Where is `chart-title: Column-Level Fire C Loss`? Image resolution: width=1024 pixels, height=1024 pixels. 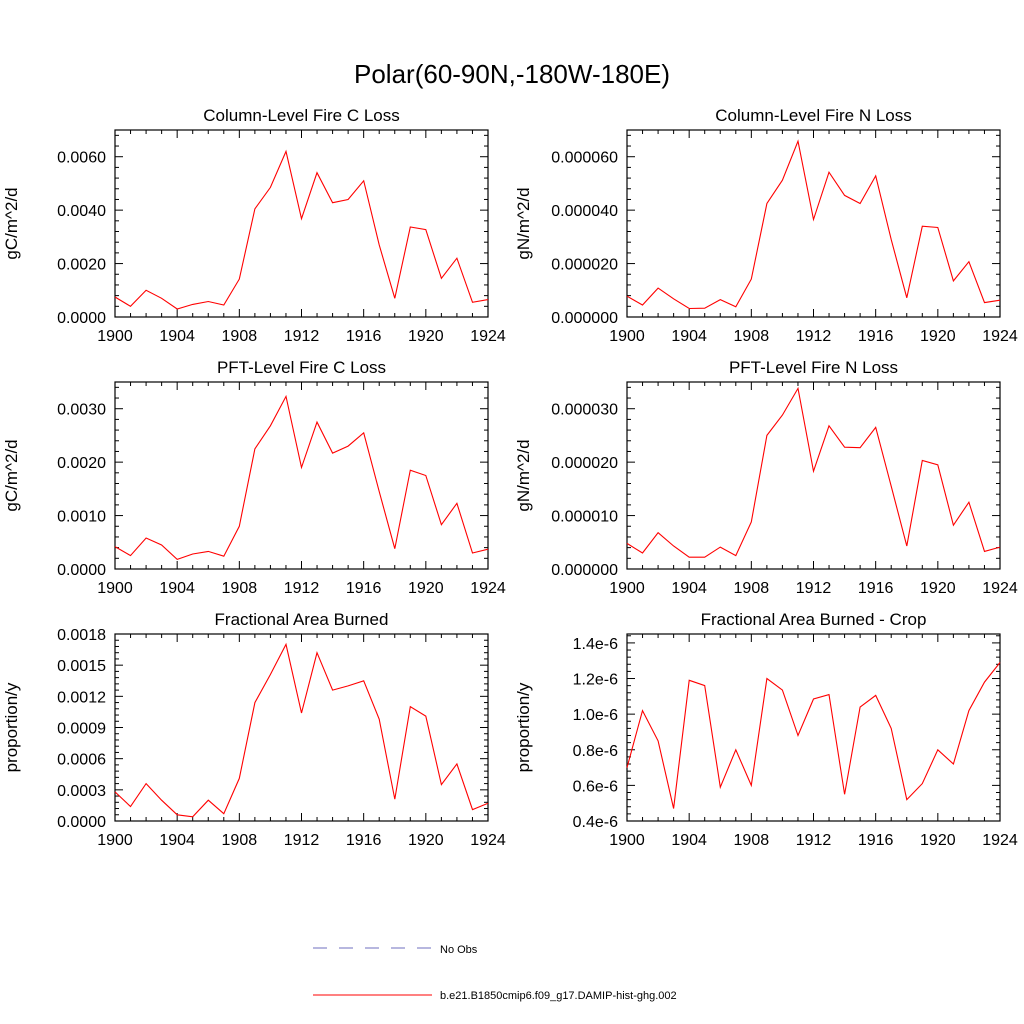
chart-title: Column-Level Fire C Loss is located at coordinates (301, 115).